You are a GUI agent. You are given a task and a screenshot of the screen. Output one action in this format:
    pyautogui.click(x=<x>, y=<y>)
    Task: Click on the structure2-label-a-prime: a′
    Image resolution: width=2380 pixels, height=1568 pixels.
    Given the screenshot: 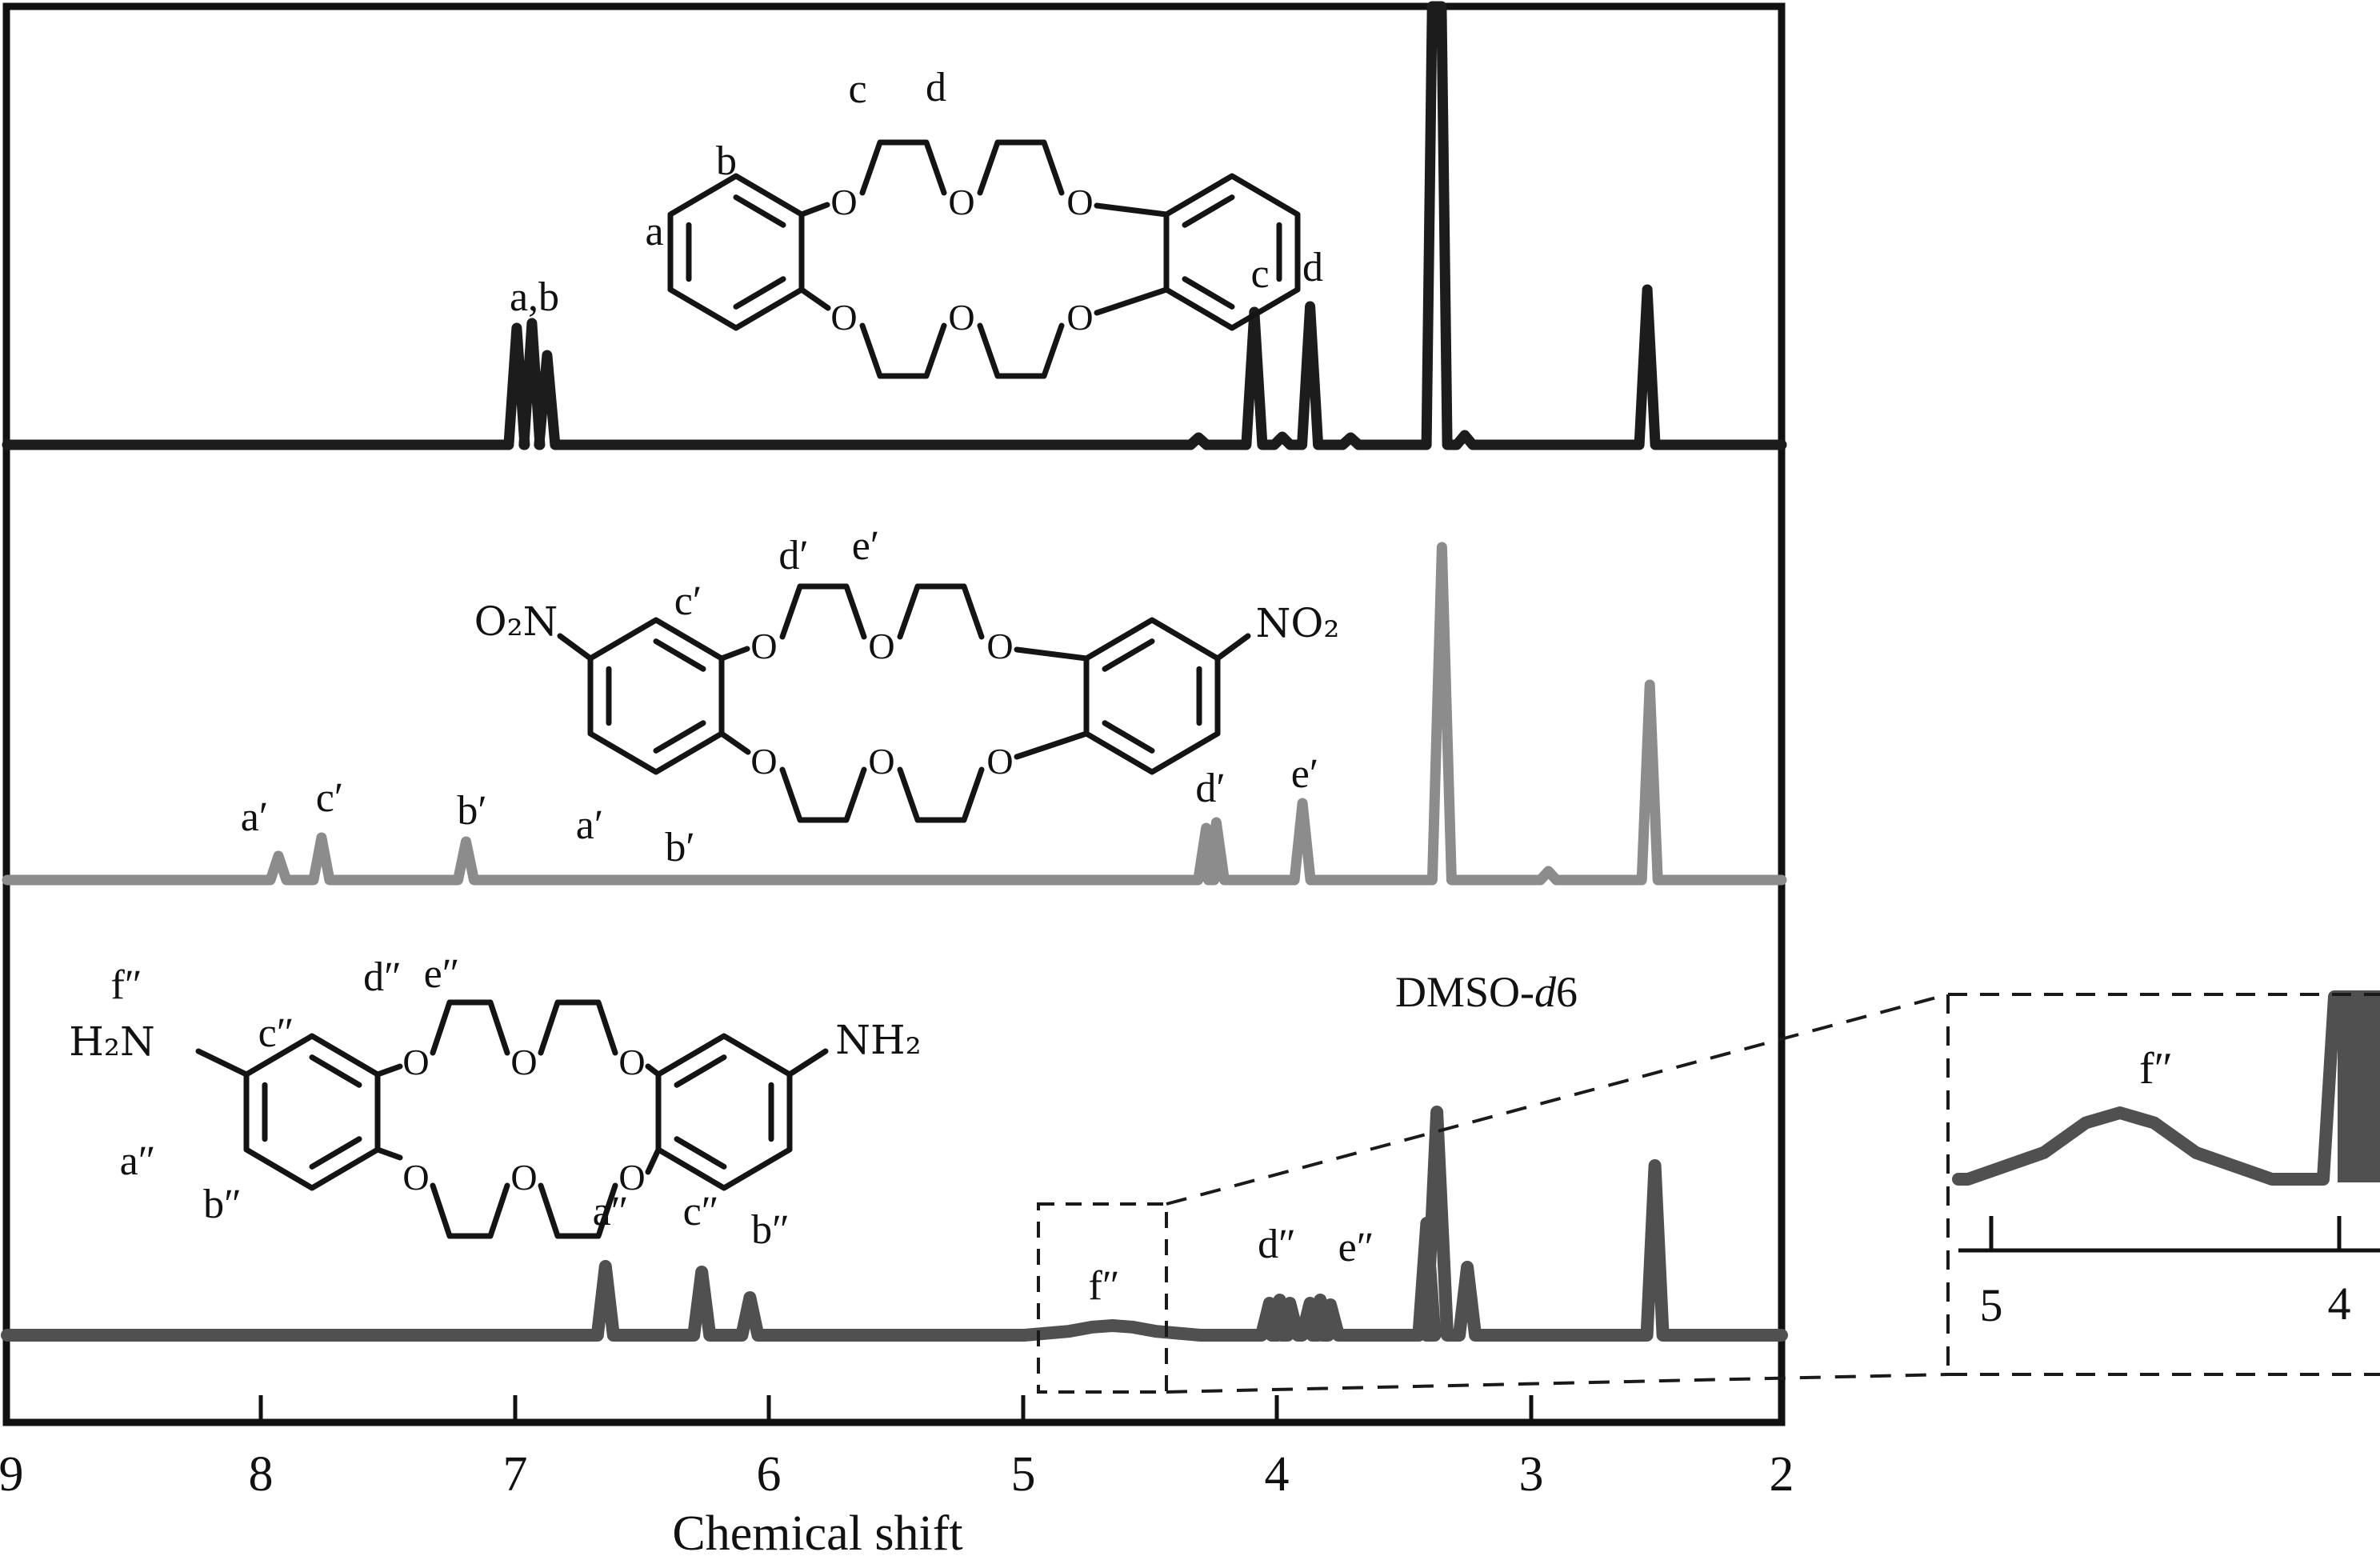 What is the action you would take?
    pyautogui.click(x=589, y=825)
    